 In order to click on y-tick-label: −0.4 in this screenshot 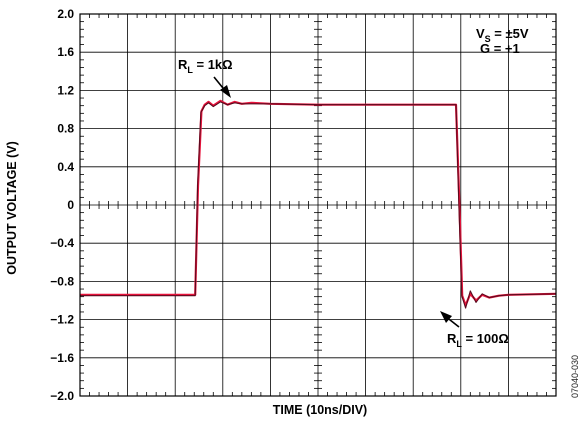, I will do `click(62, 243)`.